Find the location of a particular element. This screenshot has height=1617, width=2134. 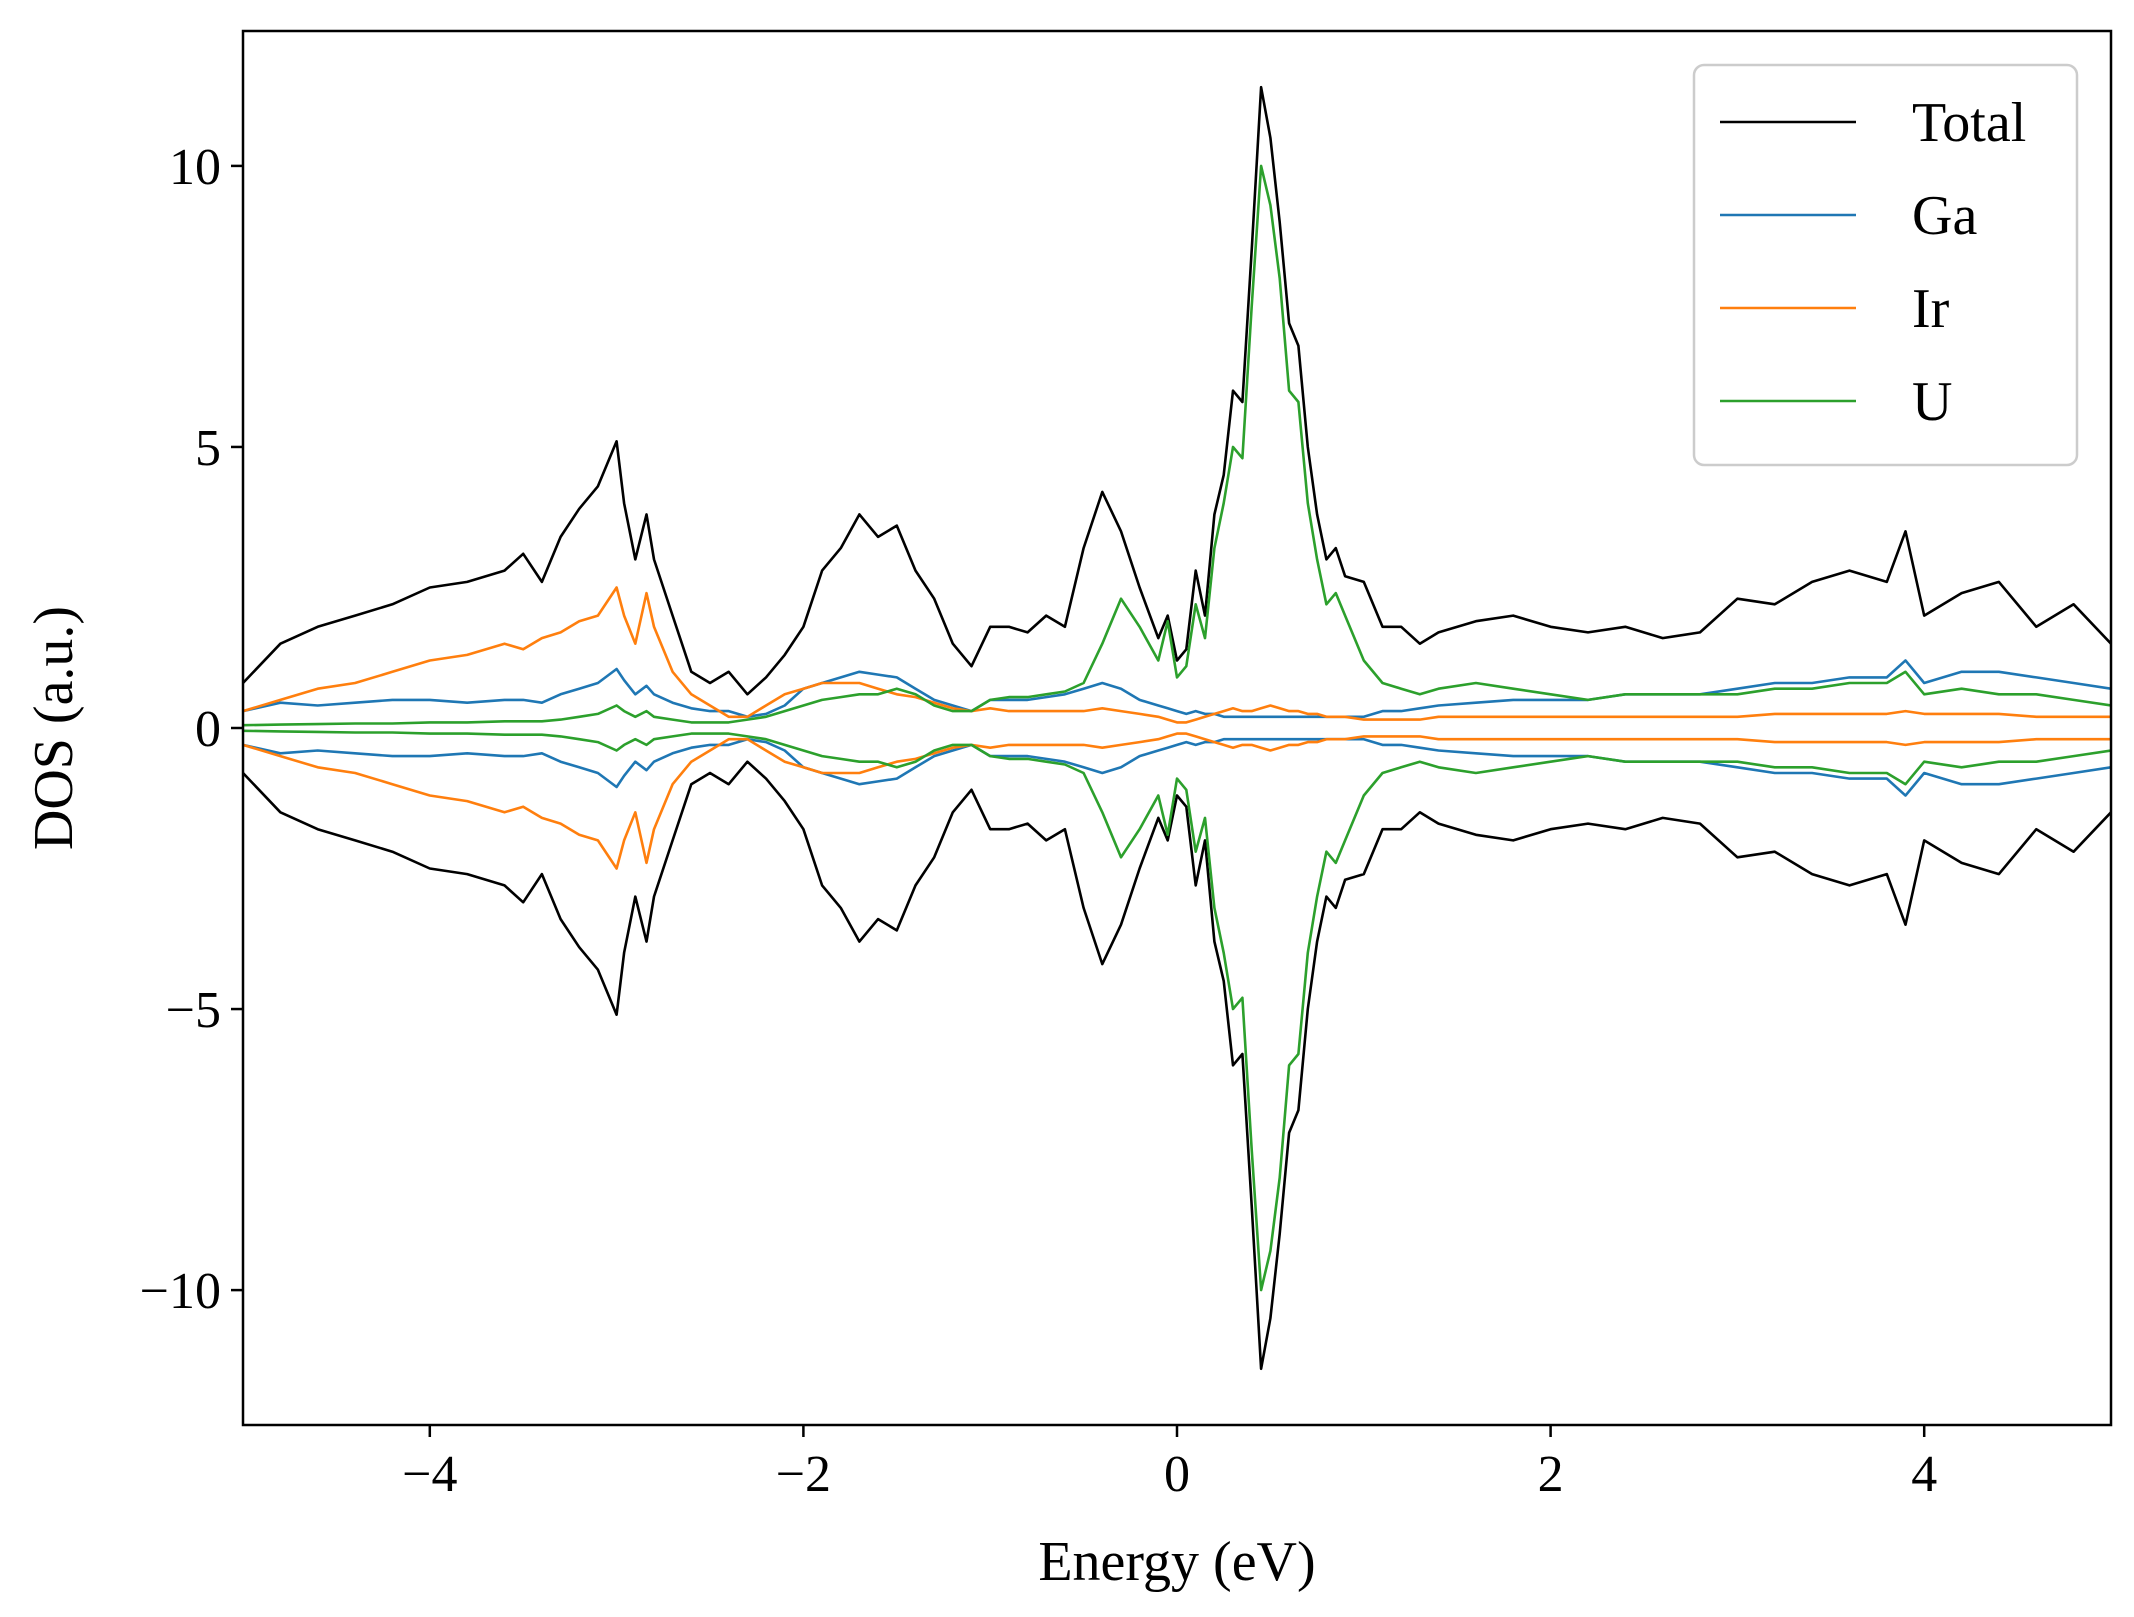

x-tick-label: 2 is located at coordinates (1551, 1474).